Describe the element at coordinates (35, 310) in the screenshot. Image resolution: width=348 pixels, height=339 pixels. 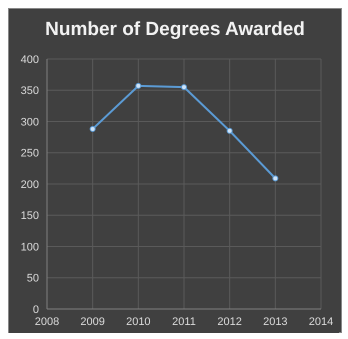
I see `y-tick-label: 0` at that location.